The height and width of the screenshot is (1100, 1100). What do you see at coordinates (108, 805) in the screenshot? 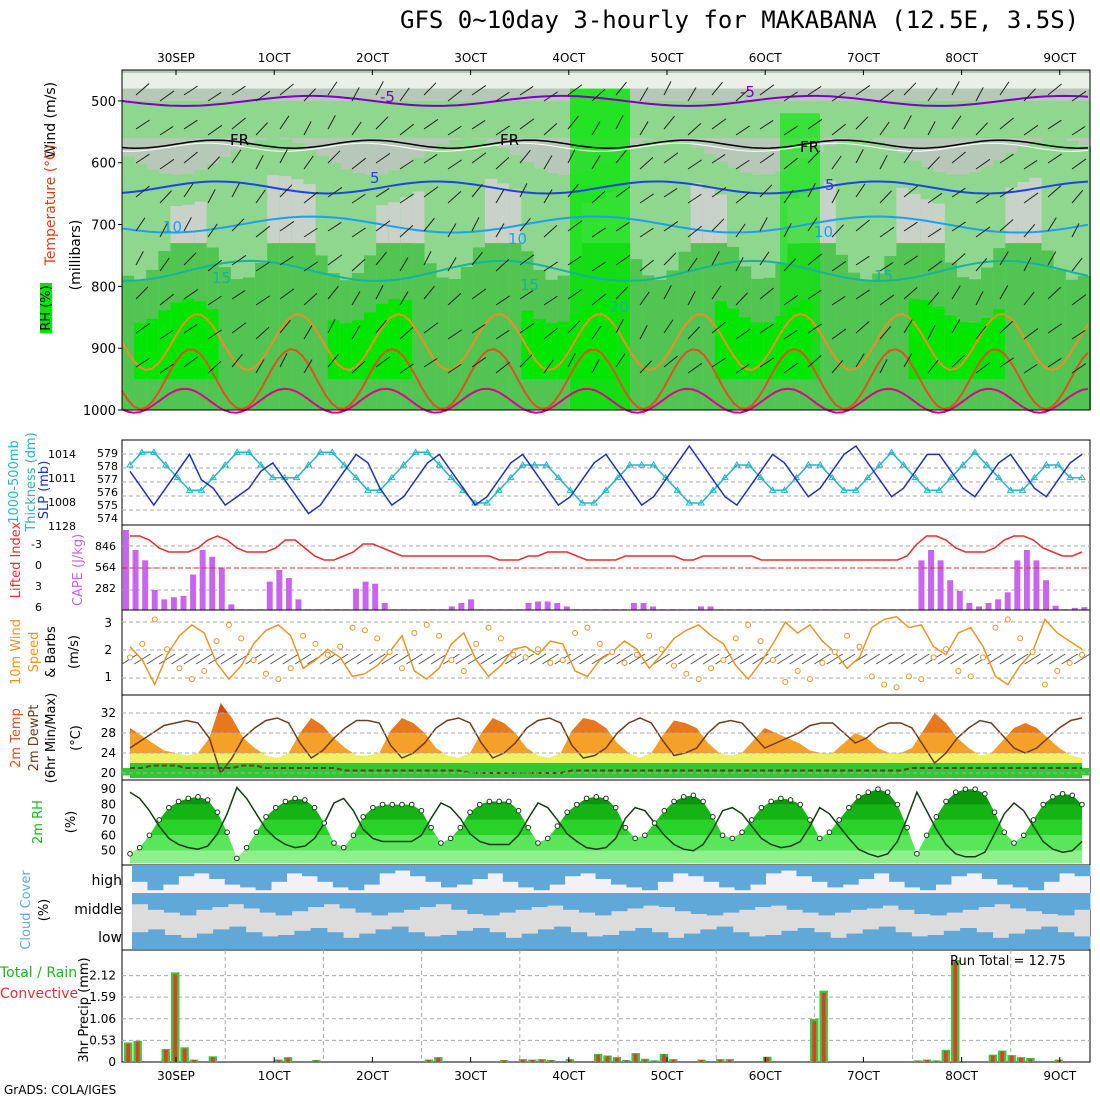
I see `rh-tick-3: 80` at bounding box center [108, 805].